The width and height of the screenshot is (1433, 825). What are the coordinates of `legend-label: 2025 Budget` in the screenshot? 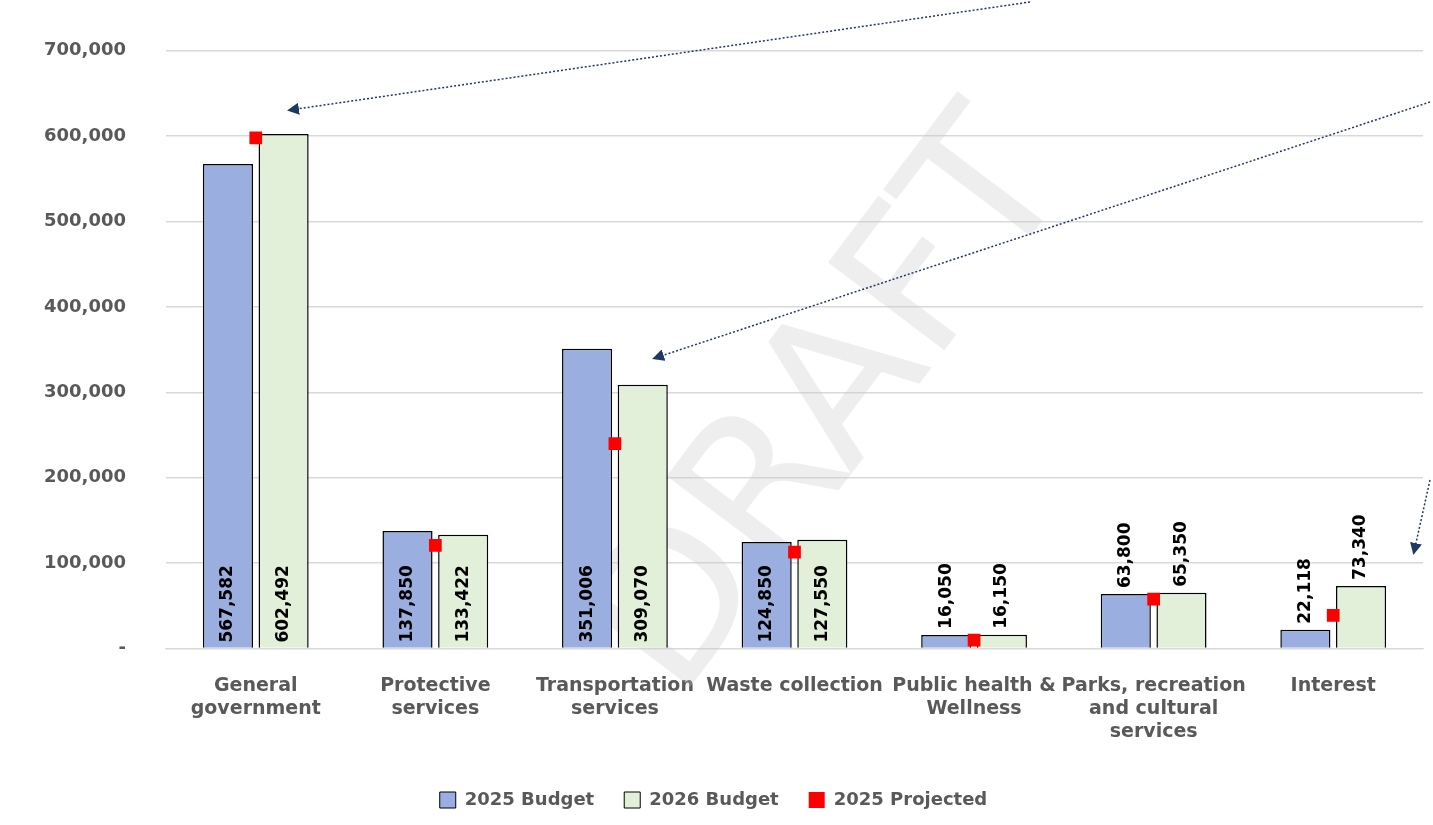 It's located at (529, 798).